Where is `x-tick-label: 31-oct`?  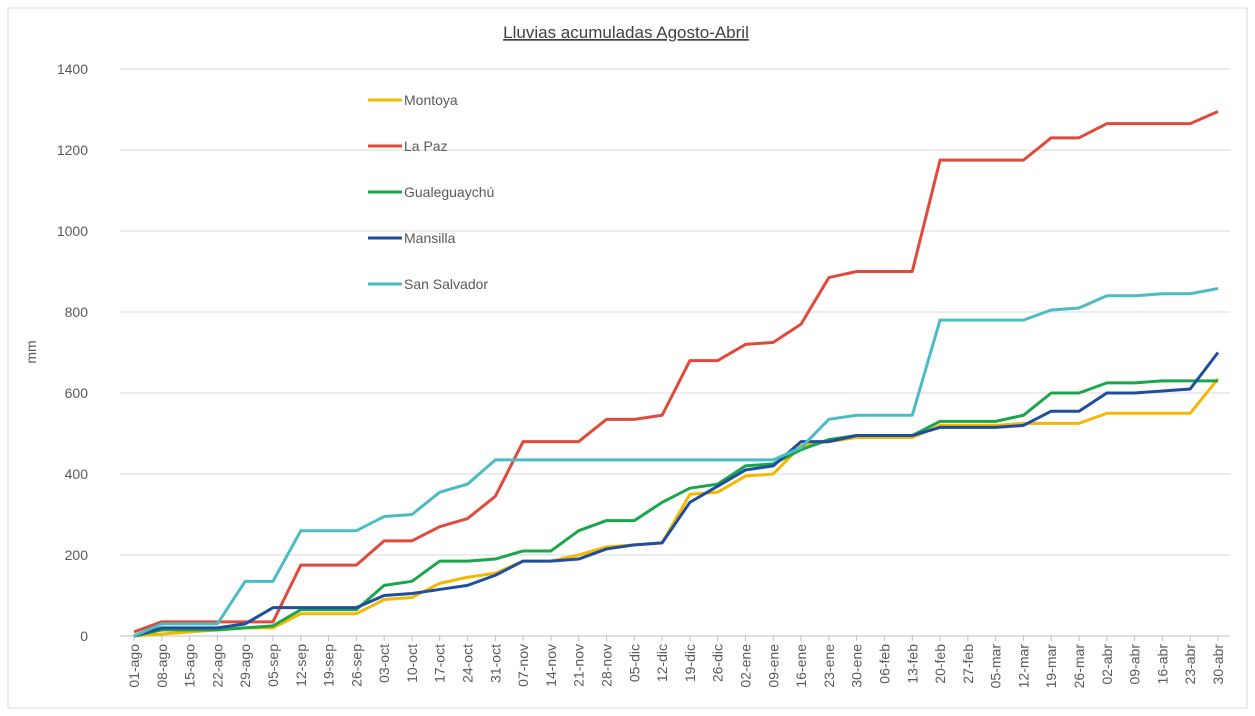
x-tick-label: 31-oct is located at coordinates (495, 663).